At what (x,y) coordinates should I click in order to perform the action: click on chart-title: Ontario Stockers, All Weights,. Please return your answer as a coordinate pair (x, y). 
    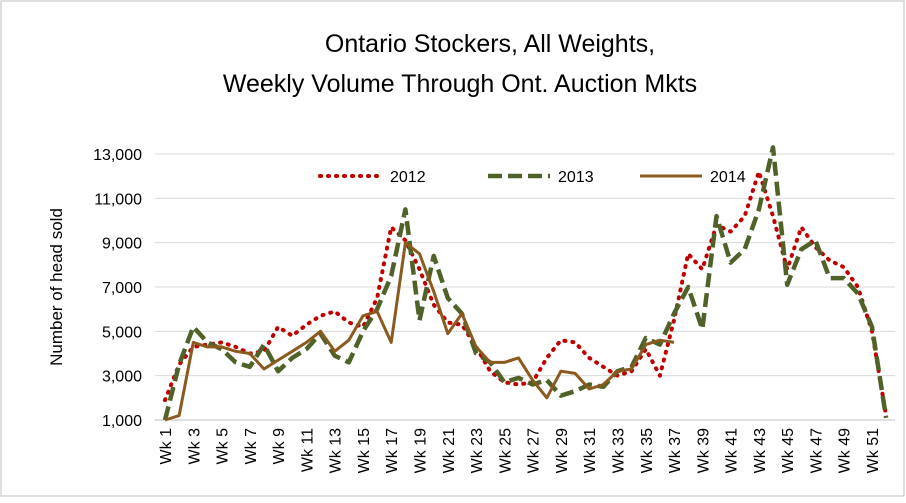
    Looking at the image, I should click on (490, 44).